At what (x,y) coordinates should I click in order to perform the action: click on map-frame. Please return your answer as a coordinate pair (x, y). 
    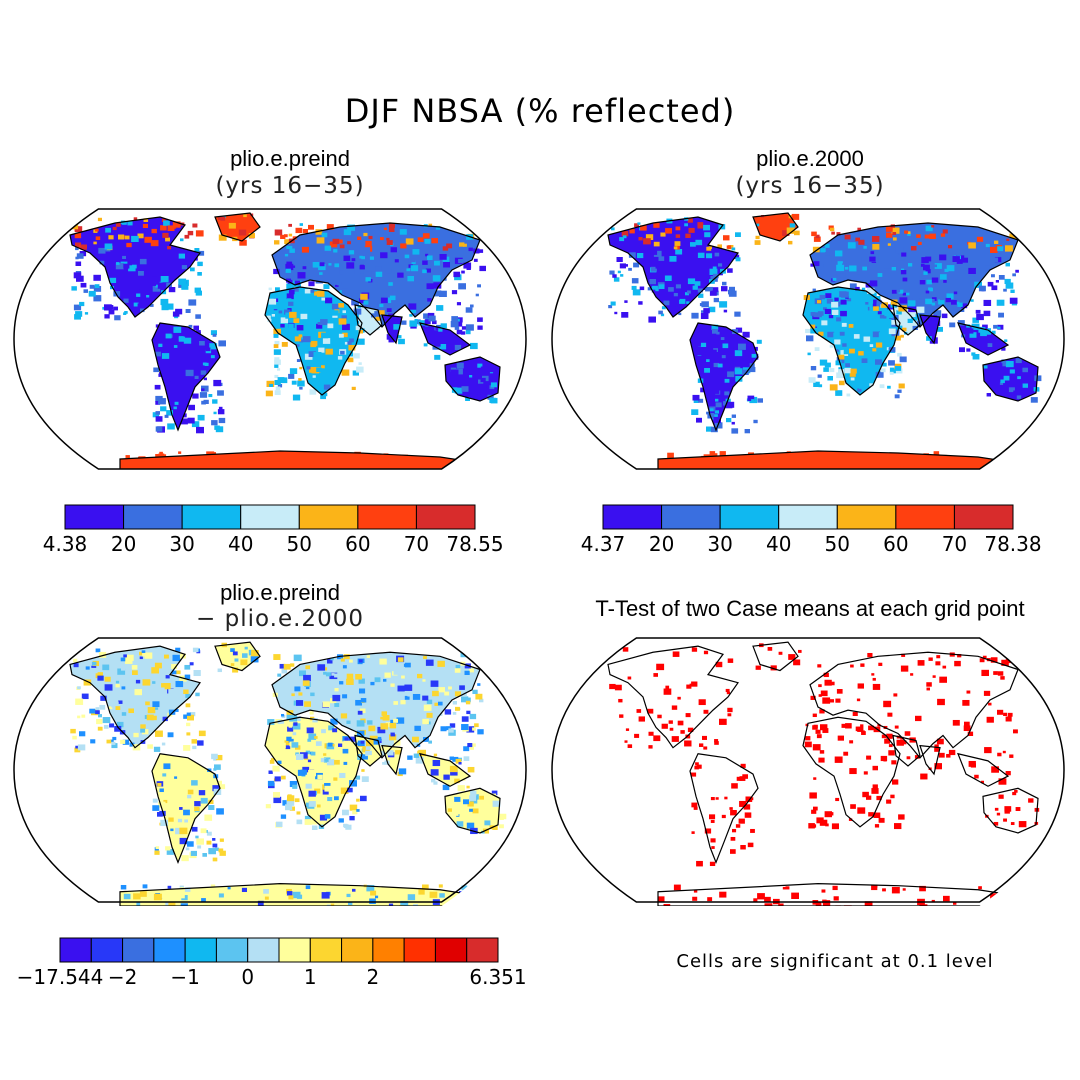
    Looking at the image, I should click on (270, 339).